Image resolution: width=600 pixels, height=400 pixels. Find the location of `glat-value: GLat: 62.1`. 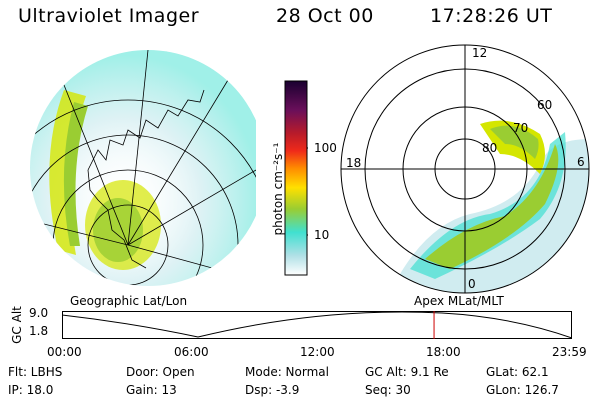

glat-value: GLat: 62.1 is located at coordinates (517, 372).